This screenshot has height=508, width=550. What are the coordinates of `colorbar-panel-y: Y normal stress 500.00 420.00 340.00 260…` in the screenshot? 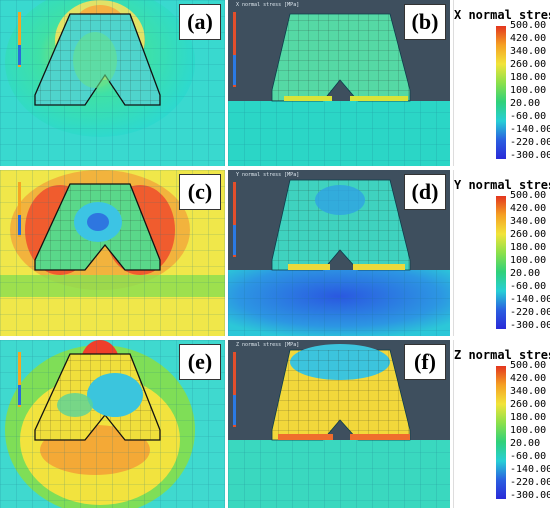 It's located at (501, 253).